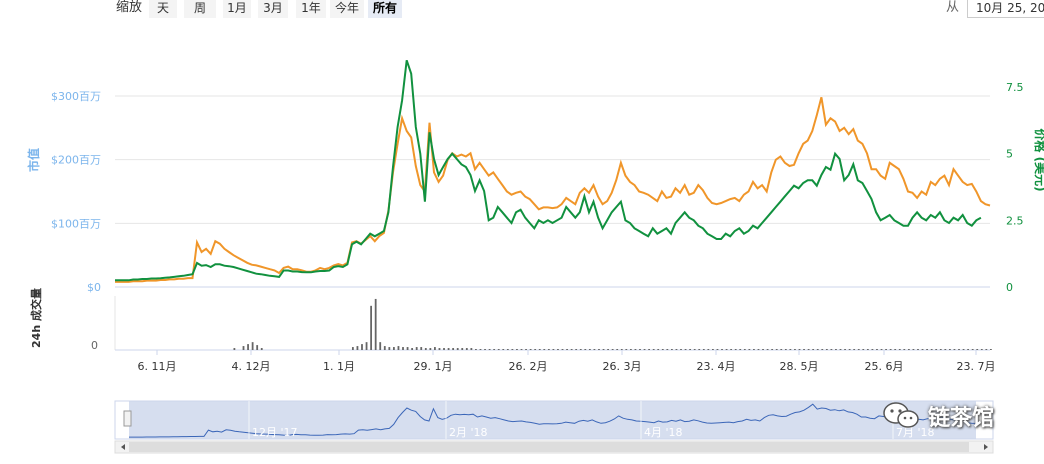 The width and height of the screenshot is (1044, 464). Describe the element at coordinates (553, 420) in the screenshot. I see `navigator-line` at that location.